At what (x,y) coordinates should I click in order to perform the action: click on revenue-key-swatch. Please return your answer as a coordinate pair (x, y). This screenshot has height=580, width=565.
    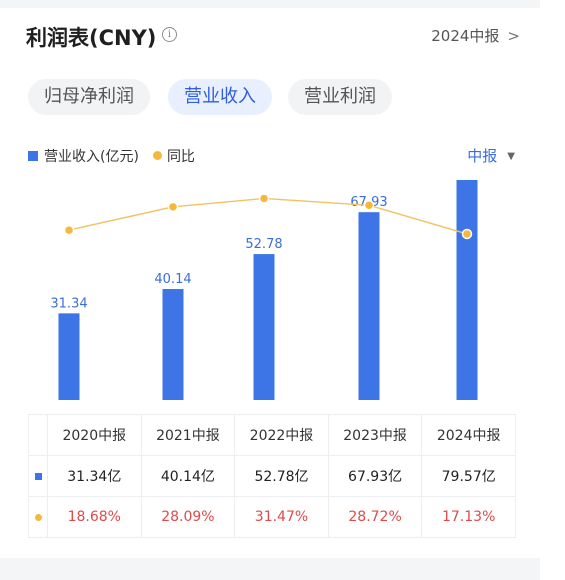
    Looking at the image, I should click on (38, 476).